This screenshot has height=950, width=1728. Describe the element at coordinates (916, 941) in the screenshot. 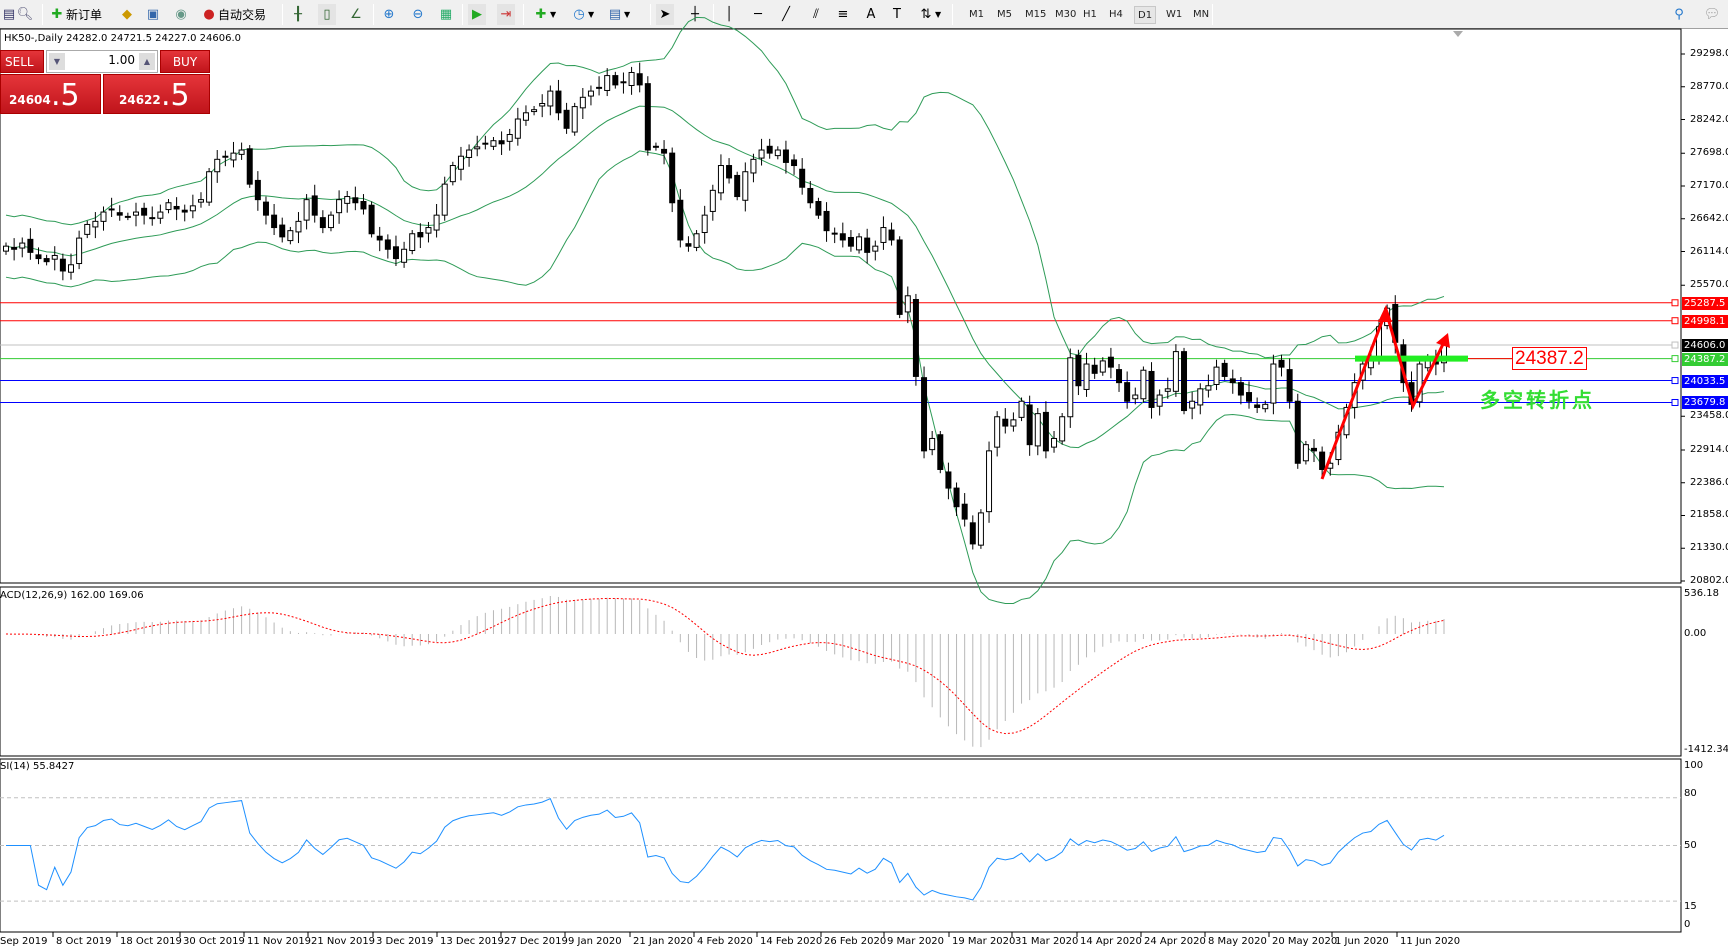

I see `date-tick-label: 9 Mar 2020` at that location.